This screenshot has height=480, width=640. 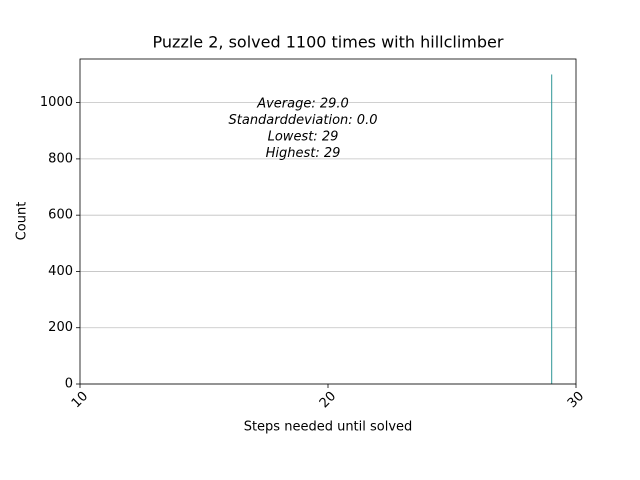 I want to click on annotation: Lowest: 29, so click(x=303, y=137).